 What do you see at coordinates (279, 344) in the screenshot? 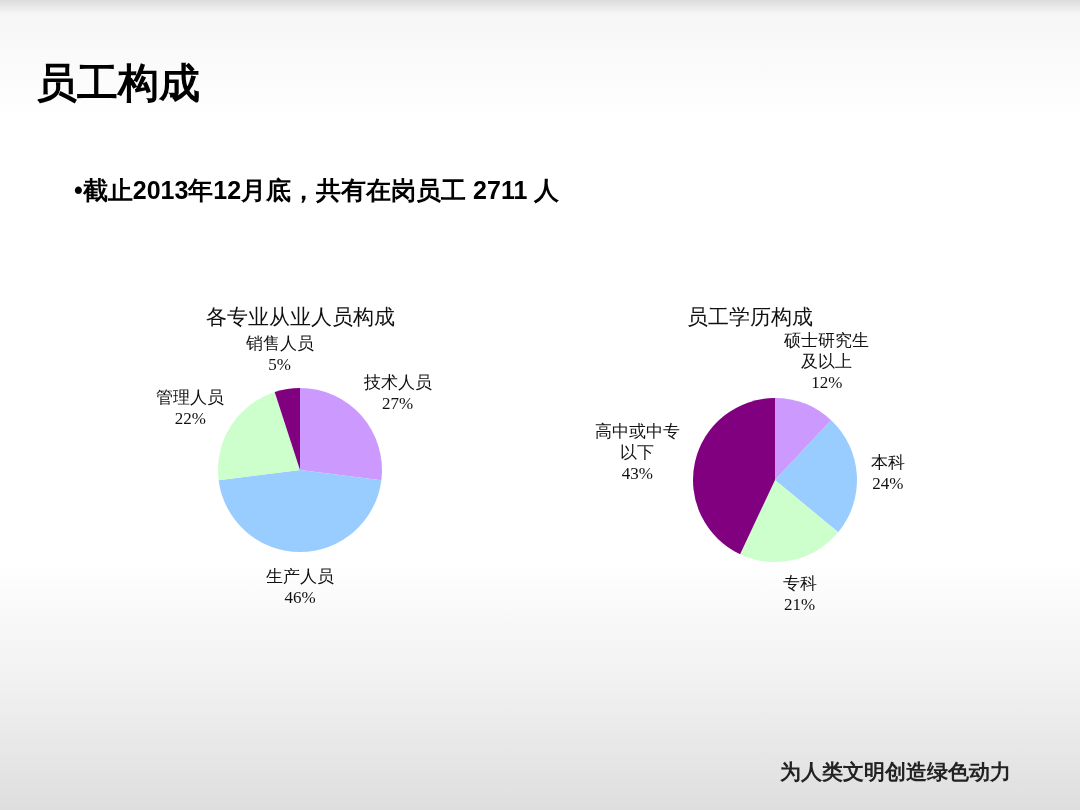
I see `slice-label: 销售人员` at bounding box center [279, 344].